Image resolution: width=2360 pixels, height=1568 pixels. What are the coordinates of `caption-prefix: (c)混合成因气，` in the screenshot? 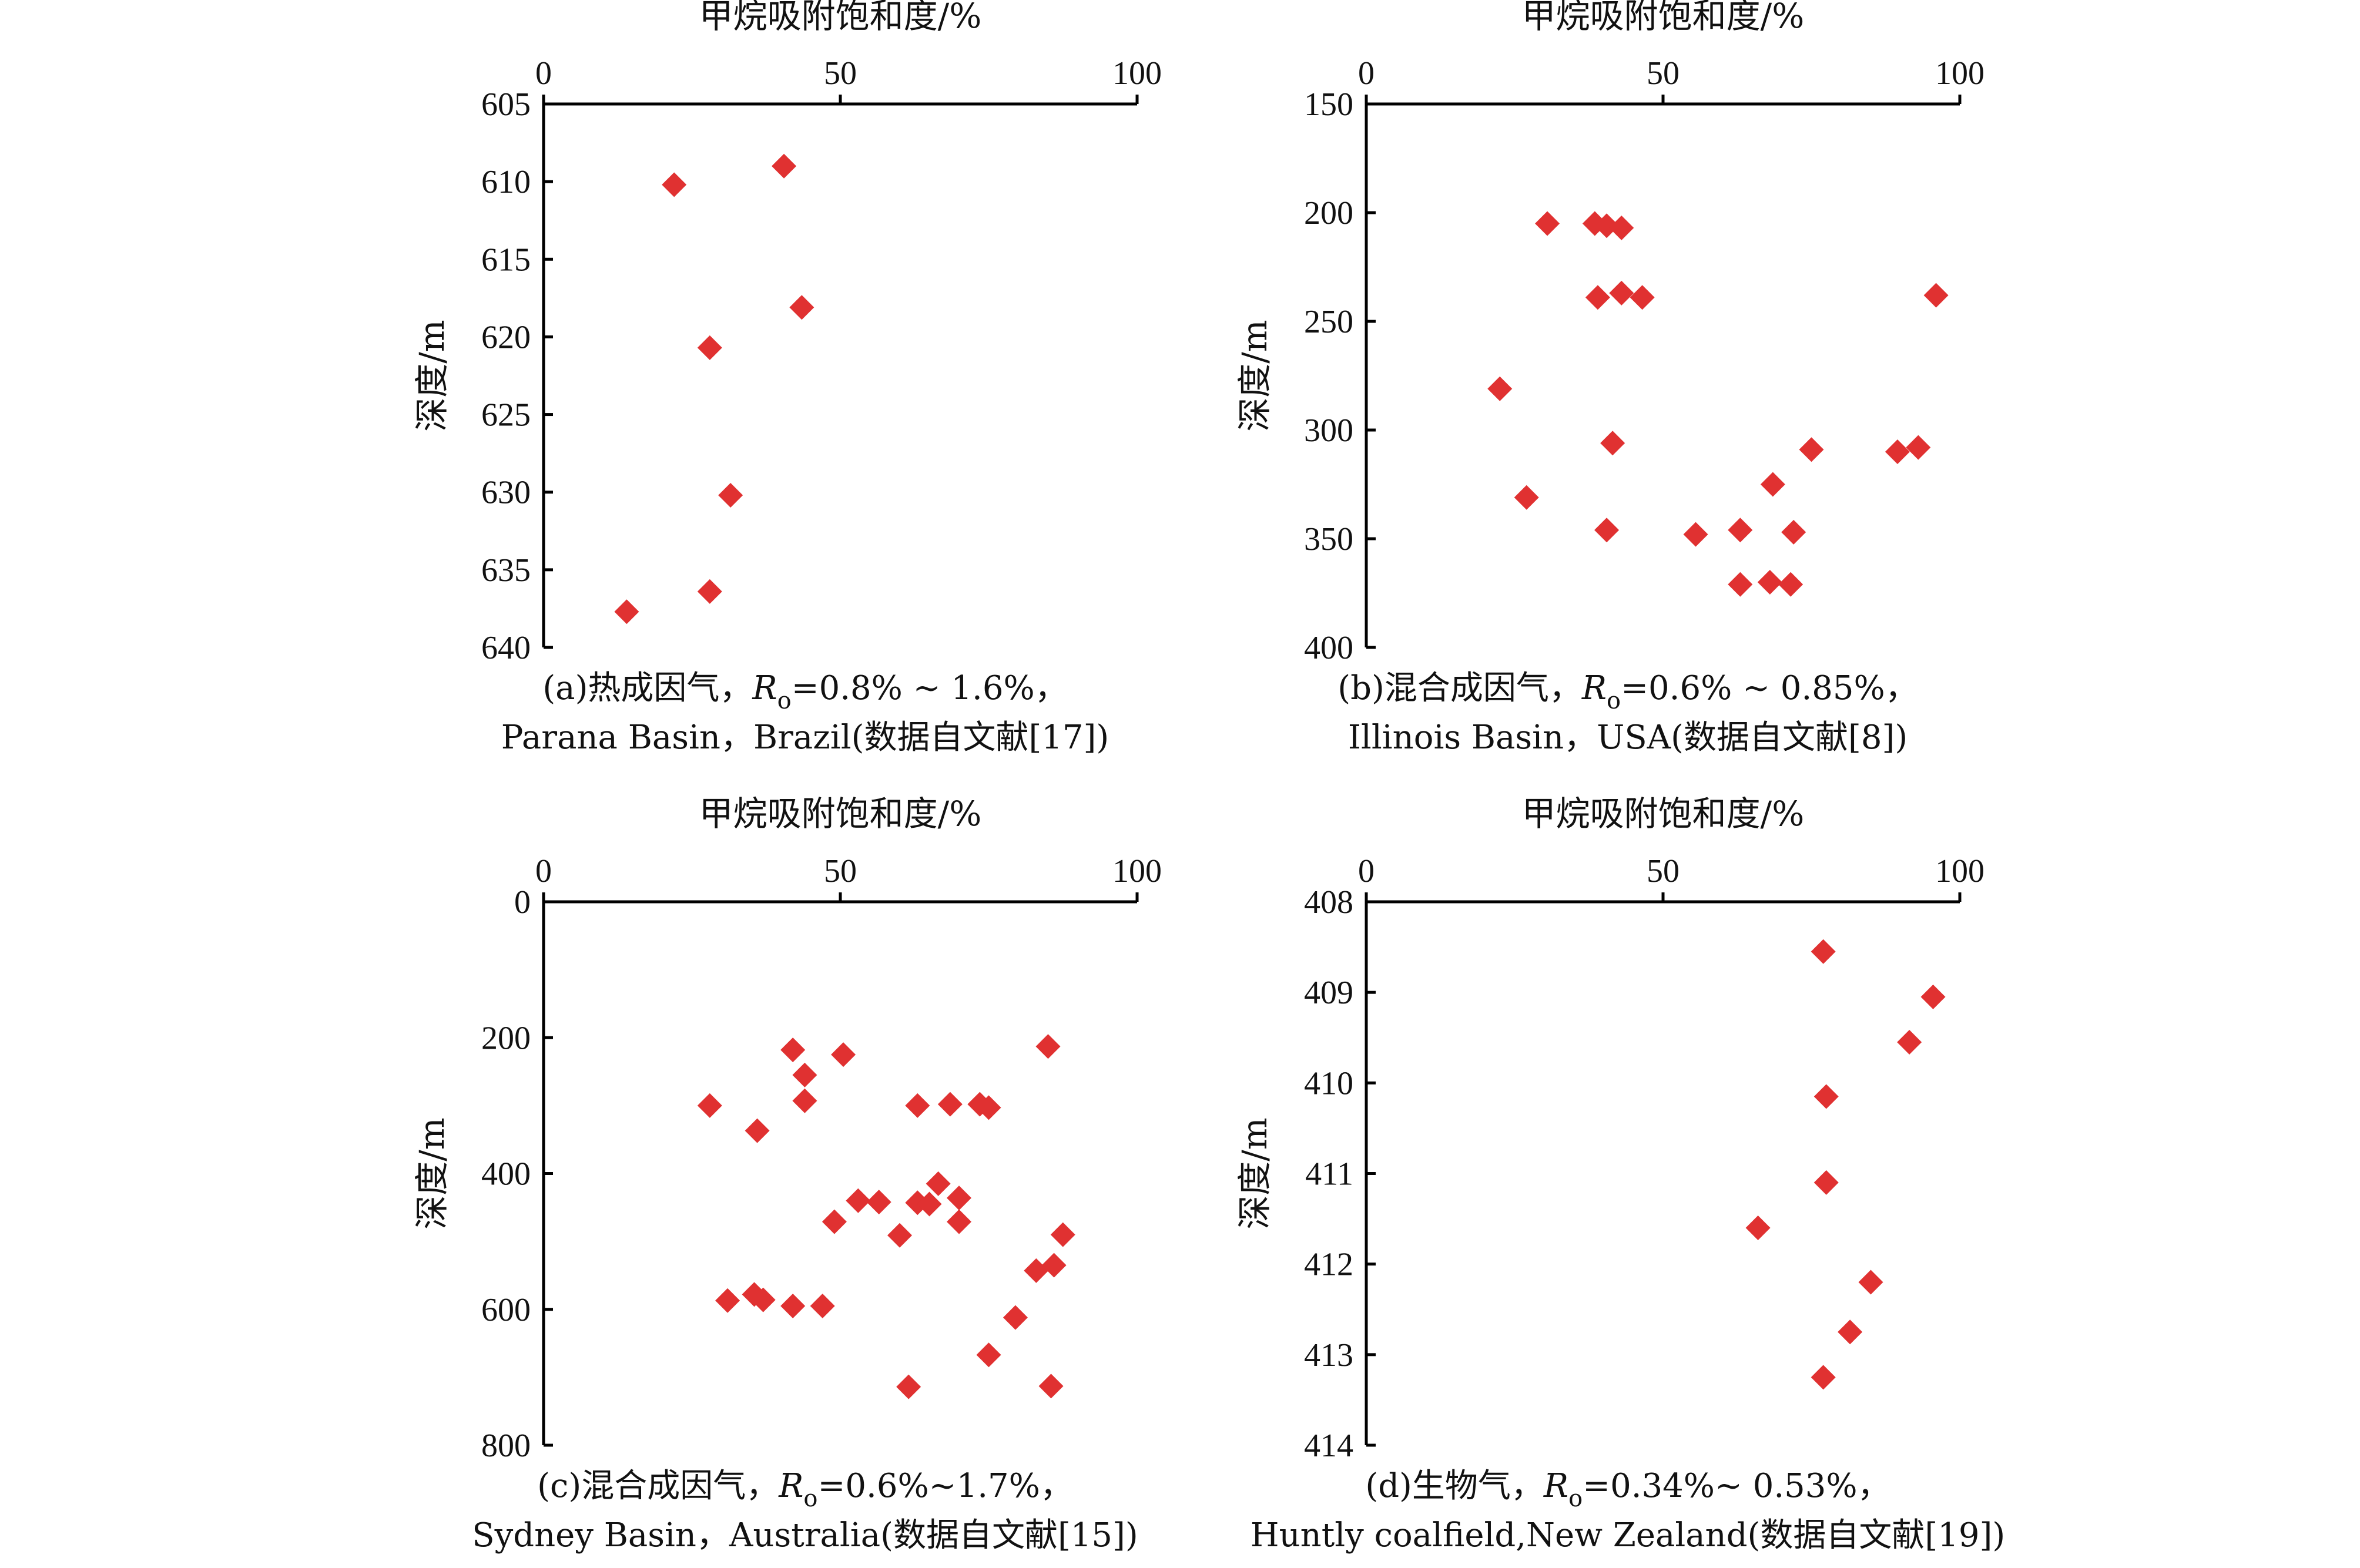 It's located at (658, 1486).